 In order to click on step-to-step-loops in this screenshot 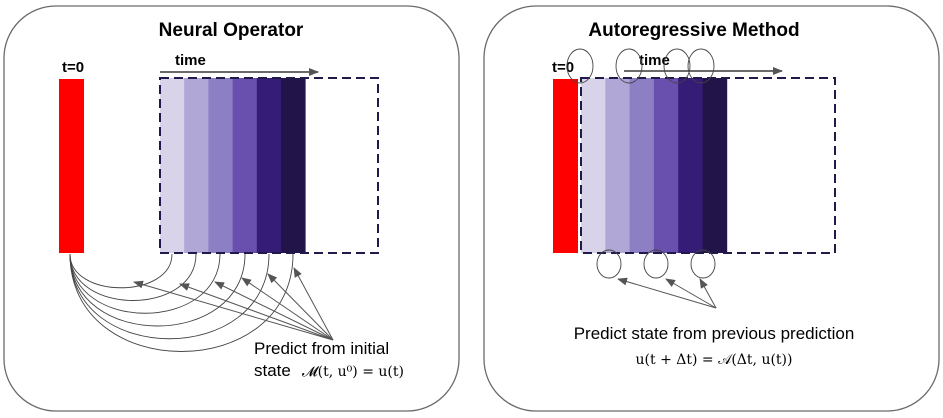, I will do `click(641, 163)`.